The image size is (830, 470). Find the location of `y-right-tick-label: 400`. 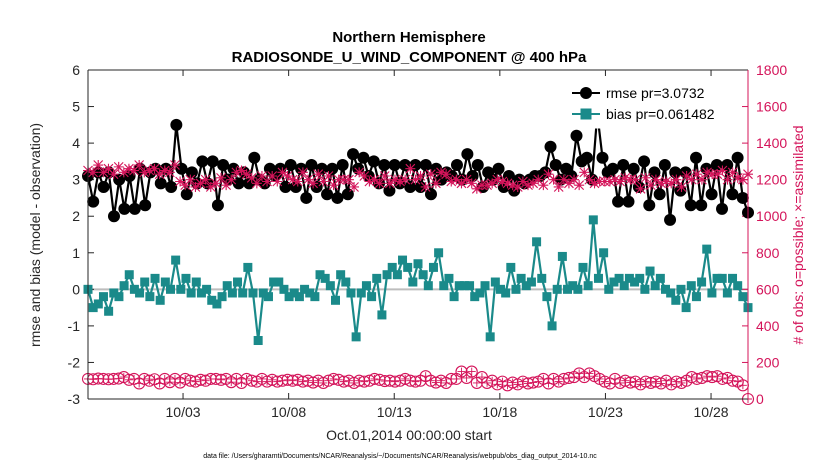

y-right-tick-label: 400 is located at coordinates (768, 326).